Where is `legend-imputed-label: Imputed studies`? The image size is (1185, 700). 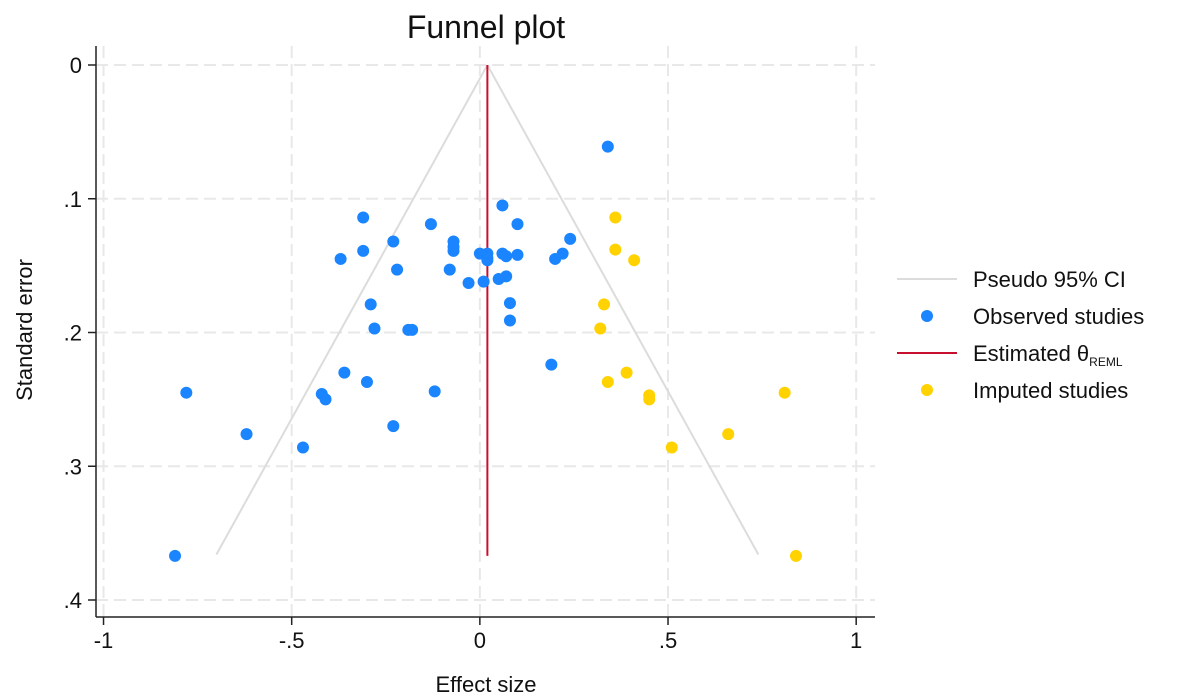
legend-imputed-label: Imputed studies is located at coordinates (1050, 390).